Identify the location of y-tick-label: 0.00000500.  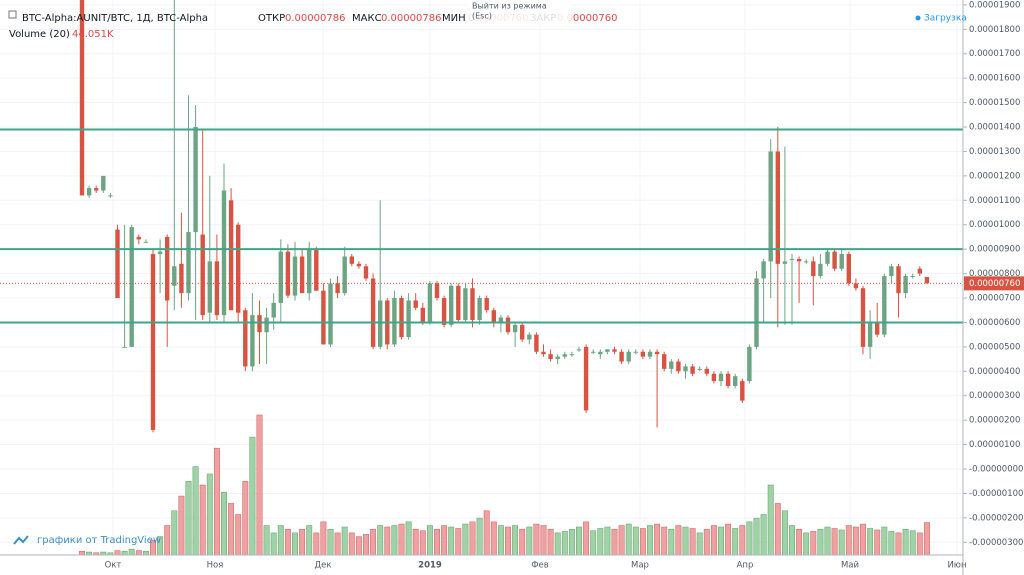
(994, 347).